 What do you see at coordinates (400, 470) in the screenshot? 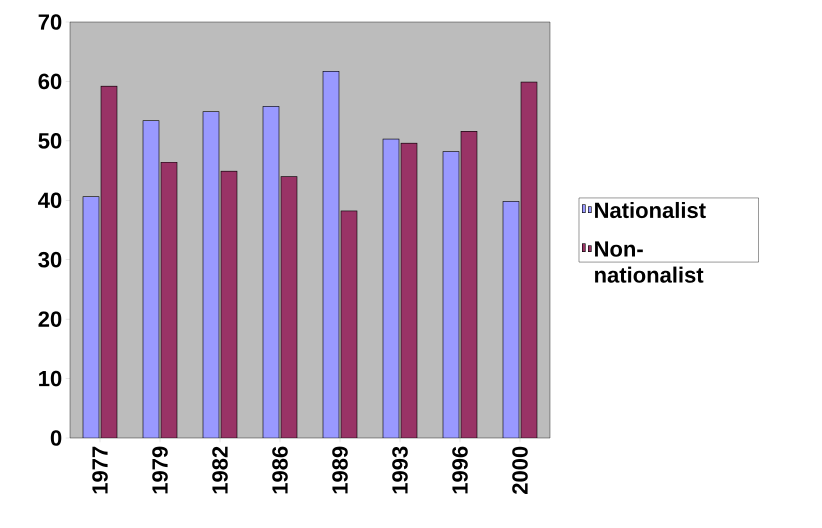
I see `x-tick-label: 1993` at bounding box center [400, 470].